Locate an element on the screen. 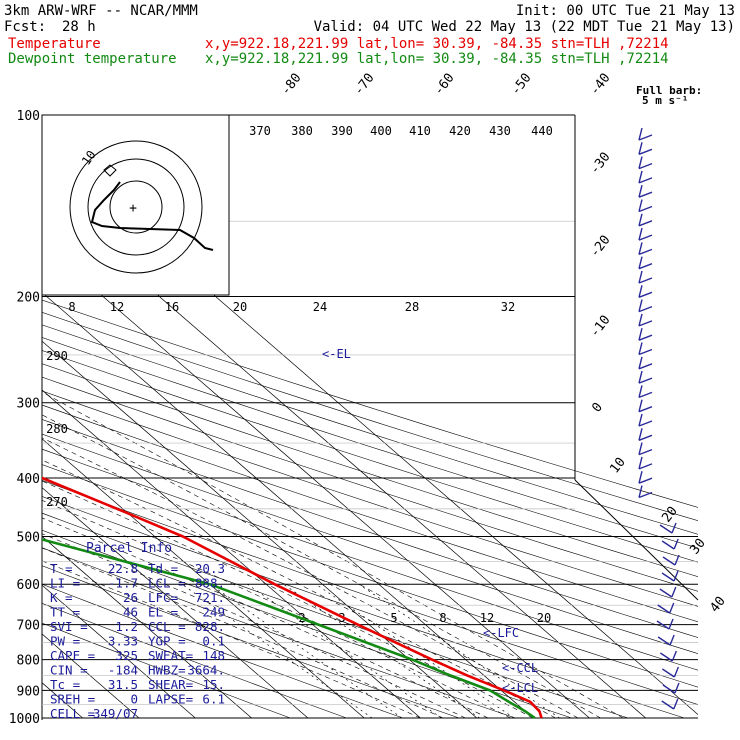 This screenshot has height=740, width=740. fcst-value: 28 h is located at coordinates (79, 27).